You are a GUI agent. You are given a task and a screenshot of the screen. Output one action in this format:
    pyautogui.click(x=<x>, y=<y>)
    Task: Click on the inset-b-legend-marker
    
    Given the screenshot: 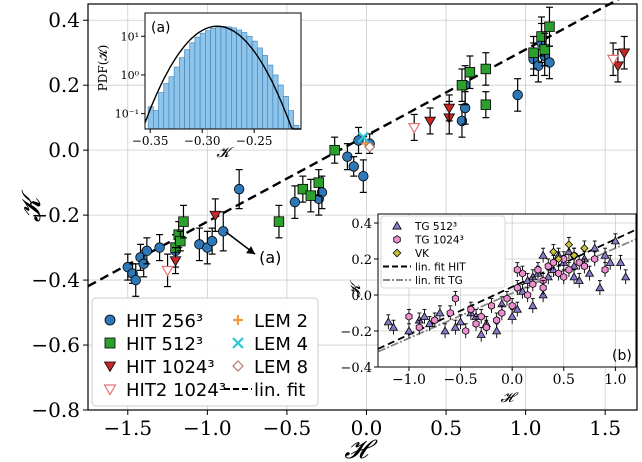 What is the action you would take?
    pyautogui.click(x=397, y=225)
    